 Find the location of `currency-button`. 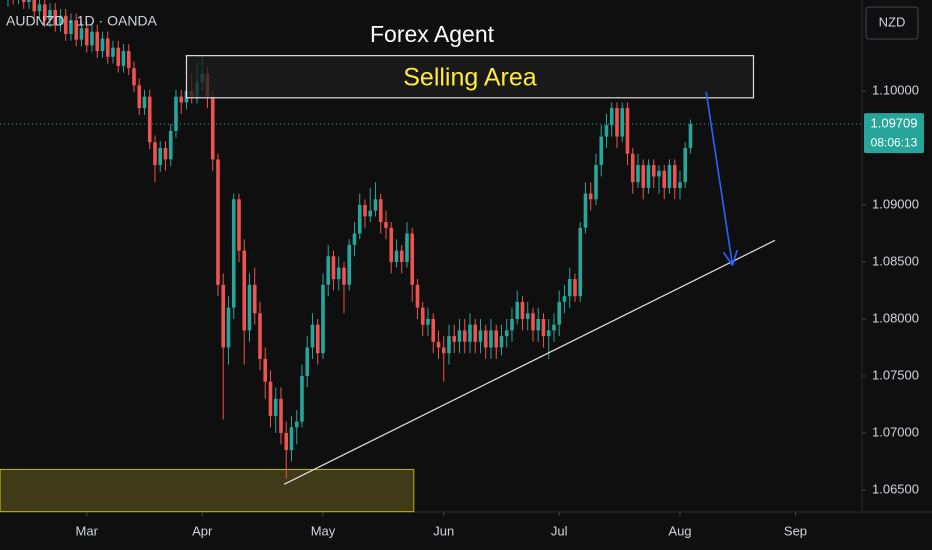

currency-button is located at coordinates (892, 23).